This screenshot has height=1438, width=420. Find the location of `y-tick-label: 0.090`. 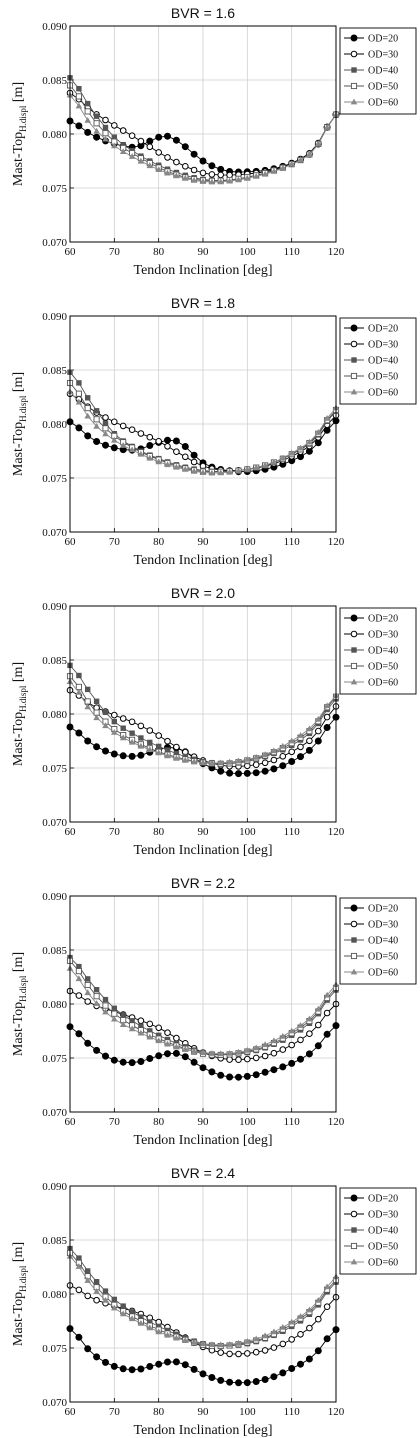

y-tick-label: 0.090 is located at coordinates (54, 607).